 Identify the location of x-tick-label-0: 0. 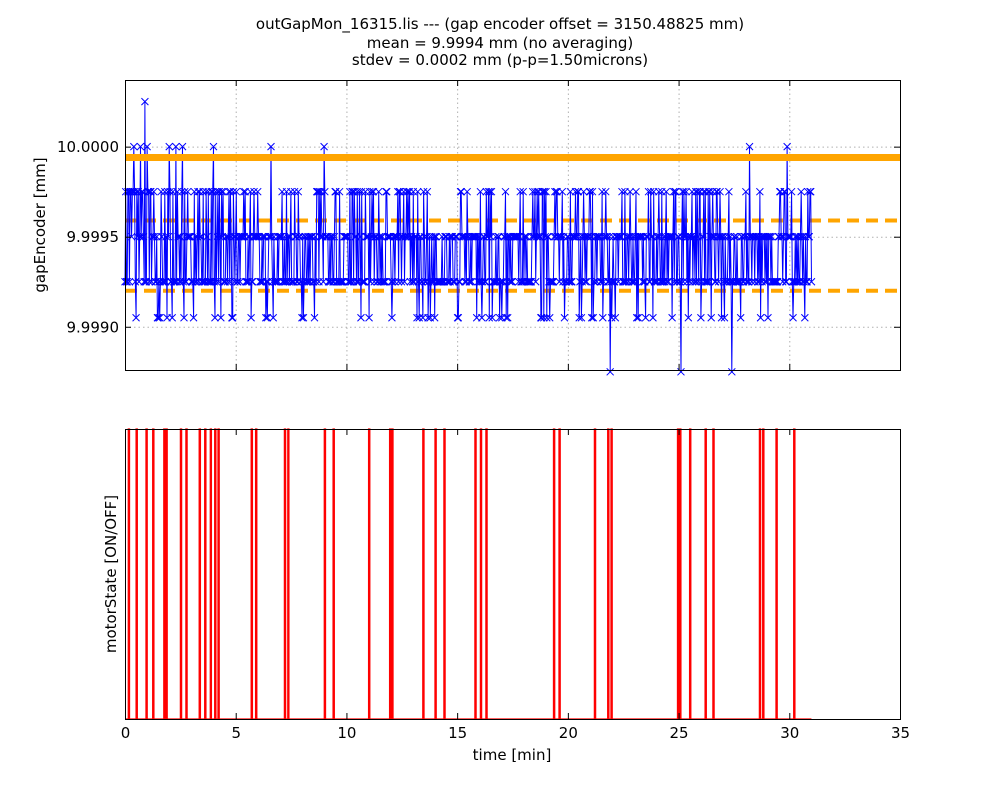
(126, 733).